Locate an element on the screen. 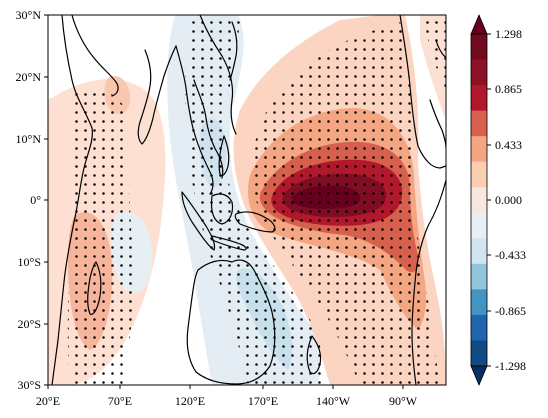 The image size is (548, 418). lon-tick-140w: 140°W is located at coordinates (333, 401).